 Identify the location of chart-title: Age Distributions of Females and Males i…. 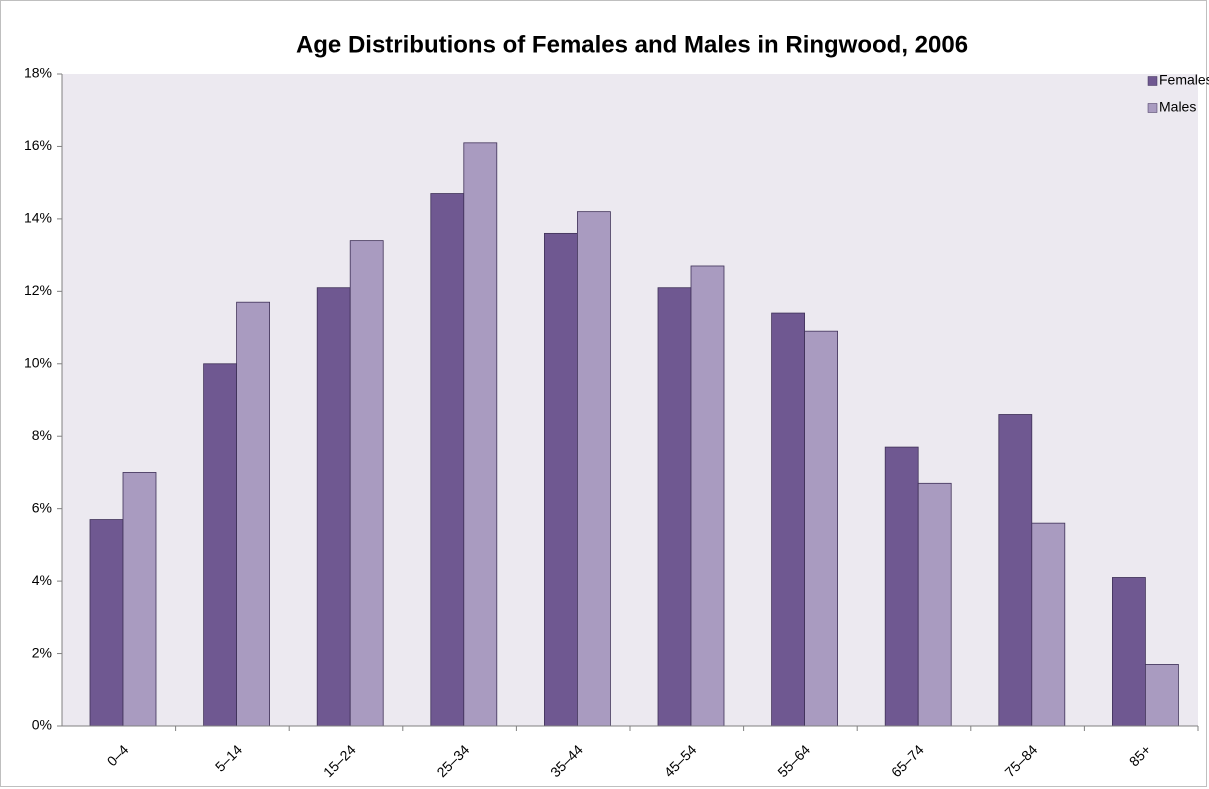
(632, 44).